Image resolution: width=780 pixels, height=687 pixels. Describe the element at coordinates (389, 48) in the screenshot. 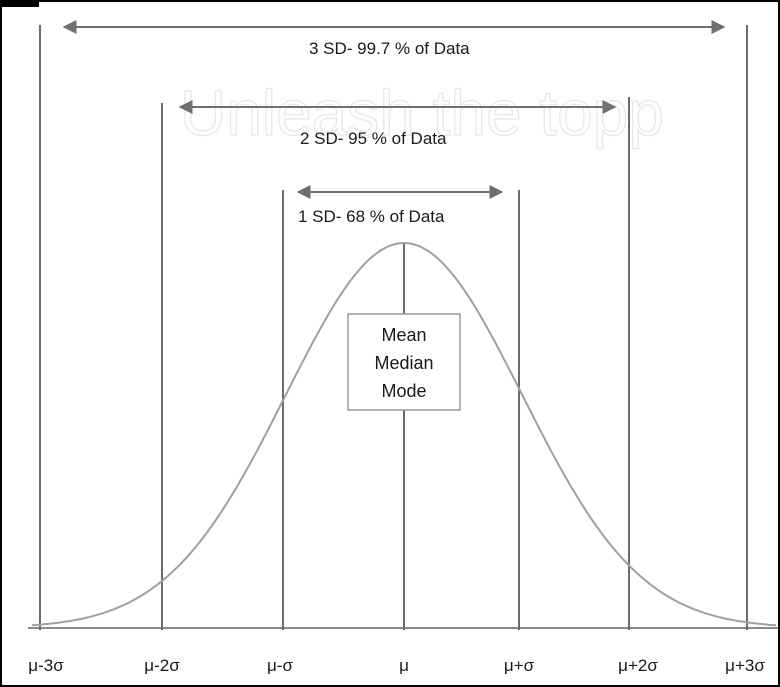

I see `label-3sd: 3 SD- 99.7 % of Data` at that location.